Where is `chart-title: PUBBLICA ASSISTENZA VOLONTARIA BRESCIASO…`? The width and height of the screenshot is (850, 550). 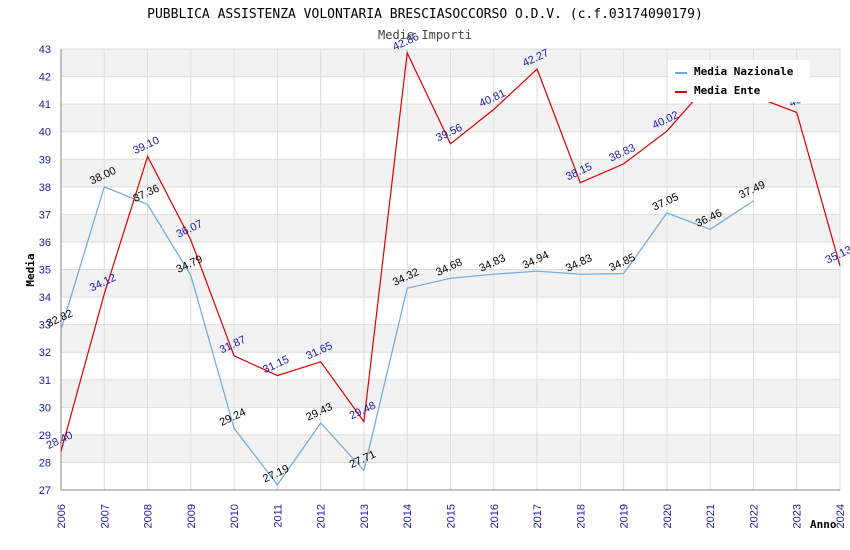
chart-title: PUBBLICA ASSISTENZA VOLONTARIA BRESCIASO… is located at coordinates (425, 14).